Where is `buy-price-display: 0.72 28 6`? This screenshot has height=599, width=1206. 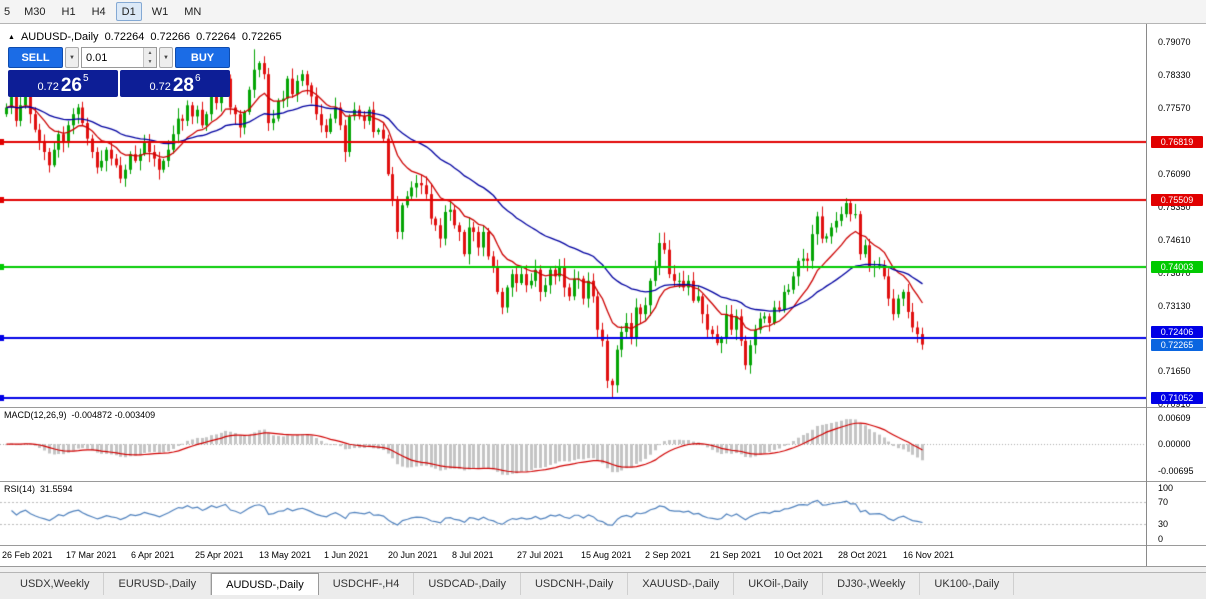
buy-price-display: 0.72 28 6 is located at coordinates (175, 83).